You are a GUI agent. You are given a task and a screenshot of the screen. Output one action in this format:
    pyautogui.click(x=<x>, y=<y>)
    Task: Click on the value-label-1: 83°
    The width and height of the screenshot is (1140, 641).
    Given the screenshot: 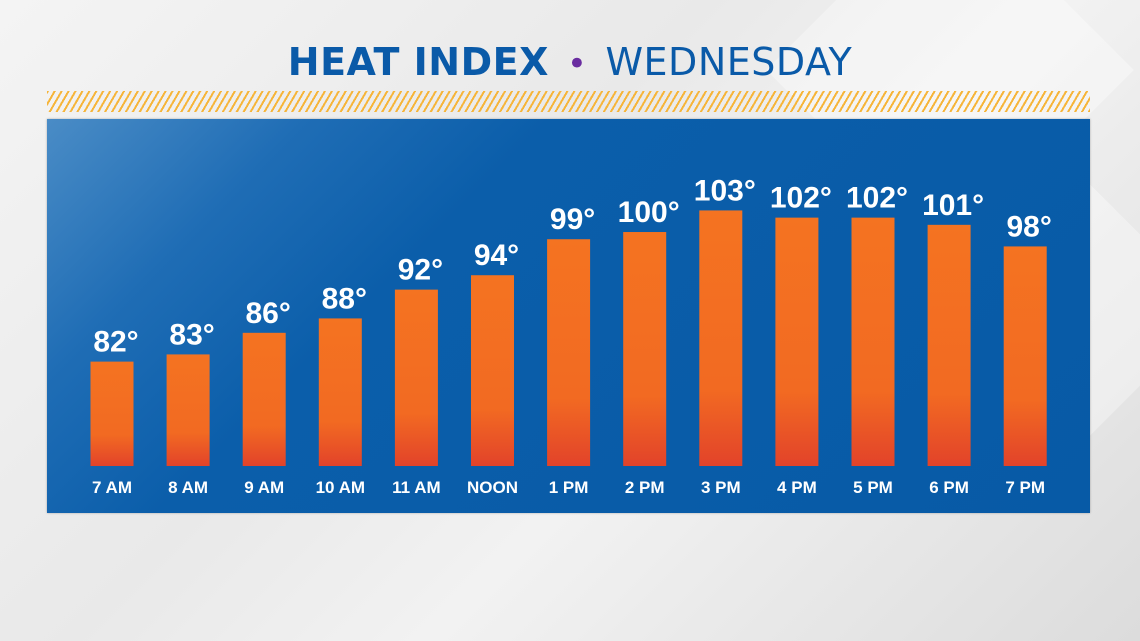 What is the action you would take?
    pyautogui.click(x=191, y=334)
    